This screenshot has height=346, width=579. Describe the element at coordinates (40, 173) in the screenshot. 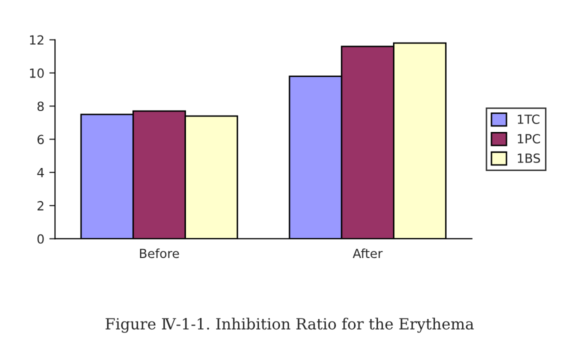

I see `y-tick-label: 4` at that location.